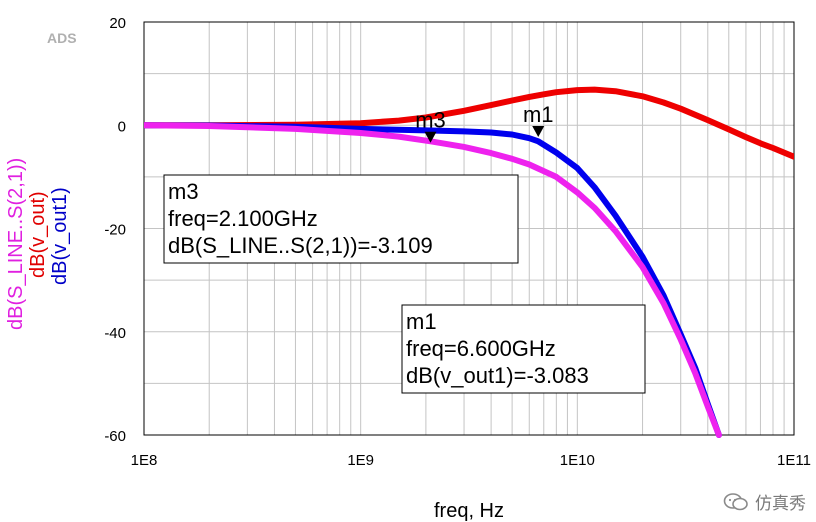  I want to click on marker-layer: m3 m1, so click(484, 122).